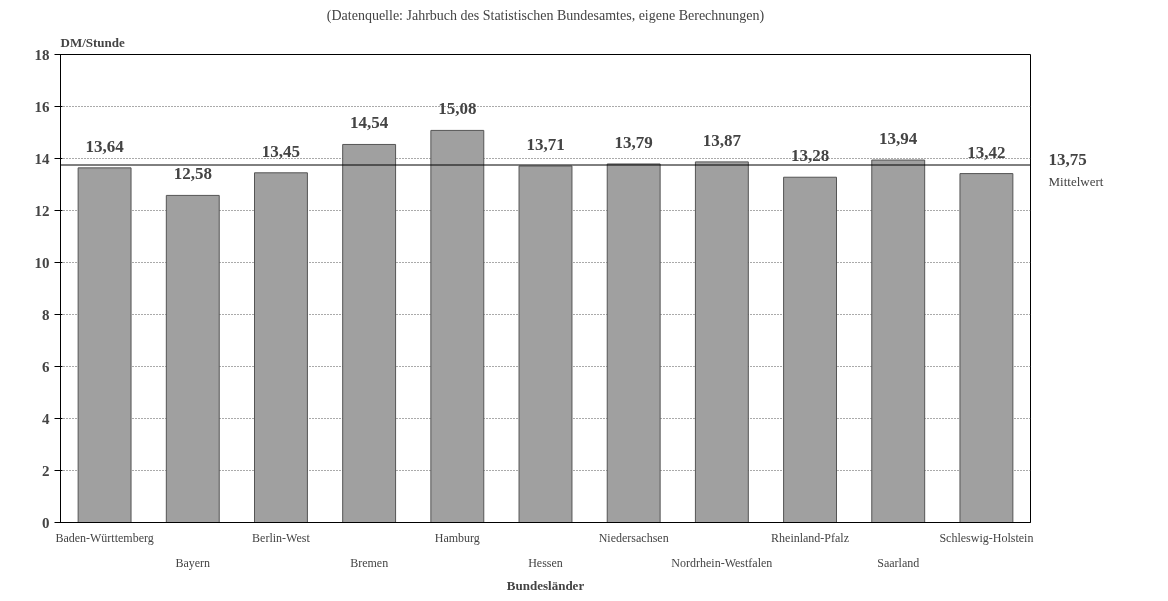 This screenshot has height=601, width=1168. I want to click on y-tick-label: 4, so click(46, 418).